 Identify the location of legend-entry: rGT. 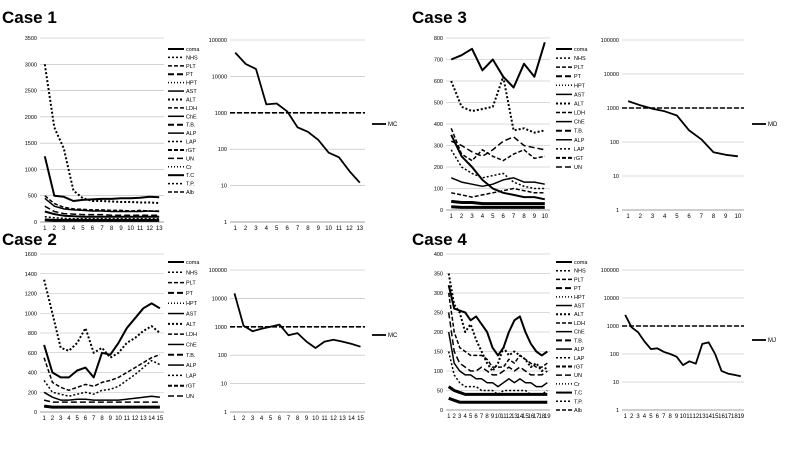
(579, 367).